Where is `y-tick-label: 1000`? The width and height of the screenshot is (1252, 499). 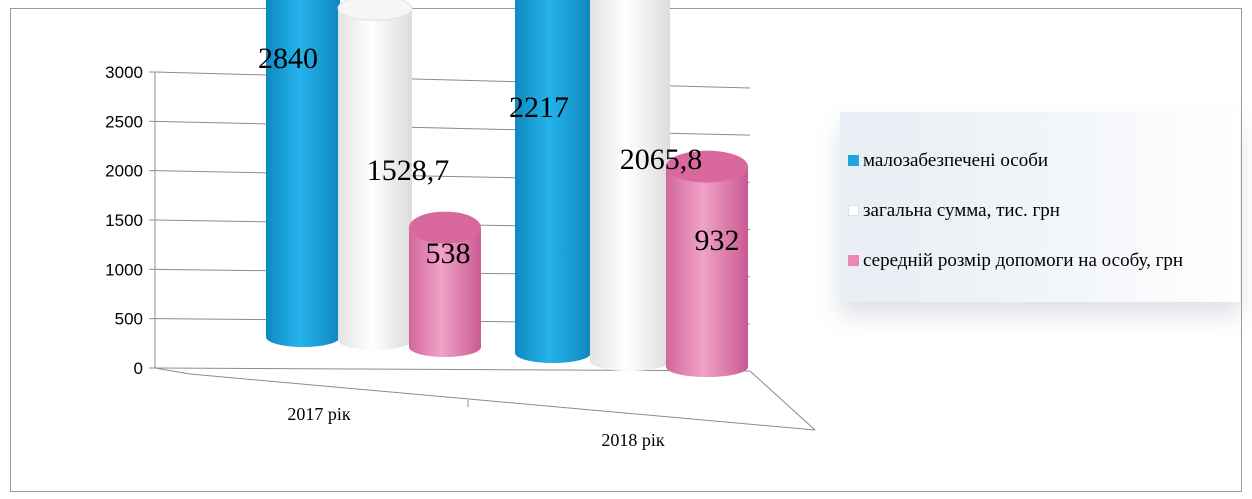
y-tick-label: 1000 is located at coordinates (124, 269).